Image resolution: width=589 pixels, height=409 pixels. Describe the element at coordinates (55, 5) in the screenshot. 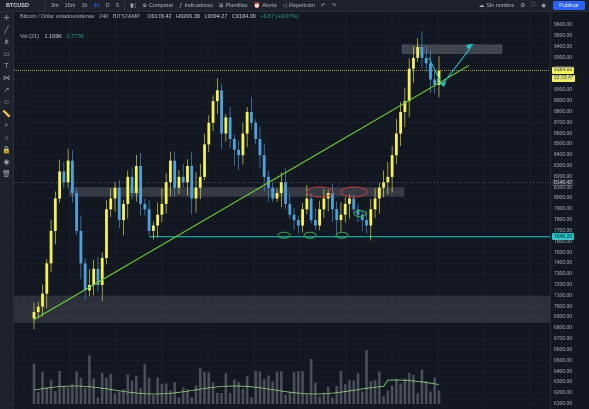

I see `interval-3m: 3m` at that location.